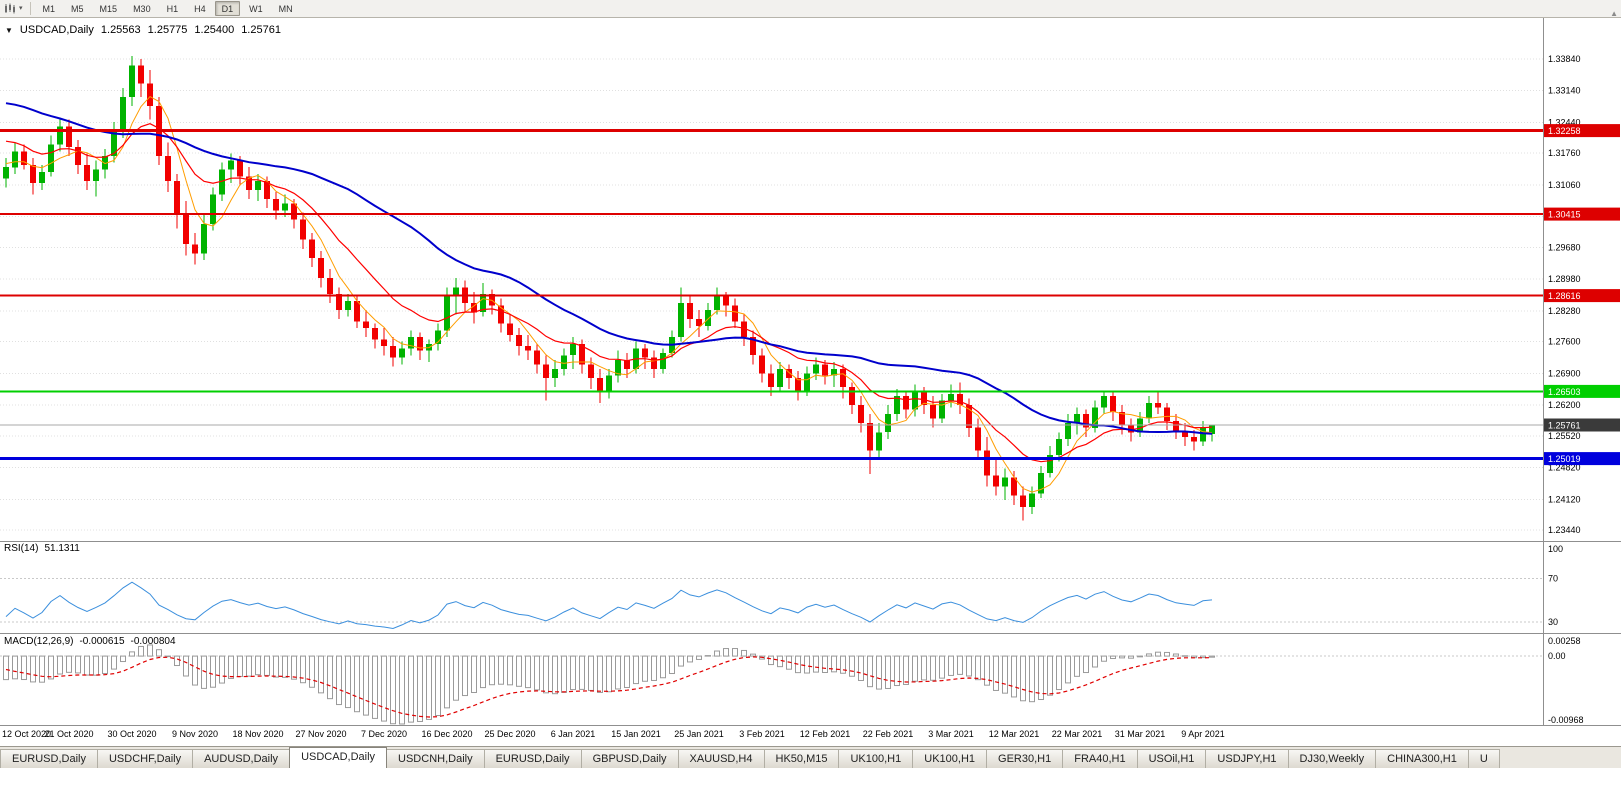  I want to click on scroll-up-icon: ▲, so click(1614, 13).